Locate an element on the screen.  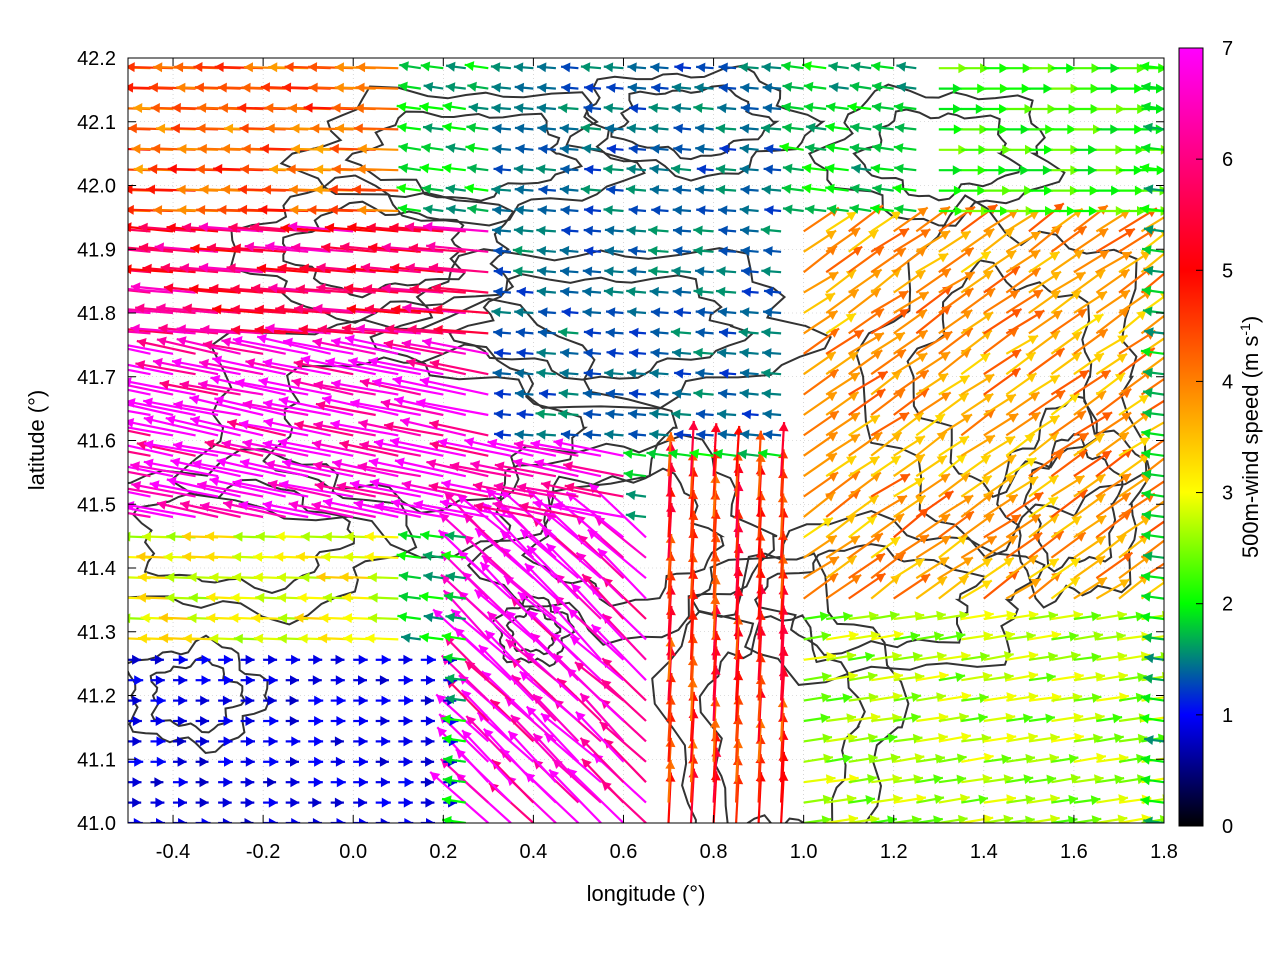
x-tick-label: 0.6 is located at coordinates (624, 852).